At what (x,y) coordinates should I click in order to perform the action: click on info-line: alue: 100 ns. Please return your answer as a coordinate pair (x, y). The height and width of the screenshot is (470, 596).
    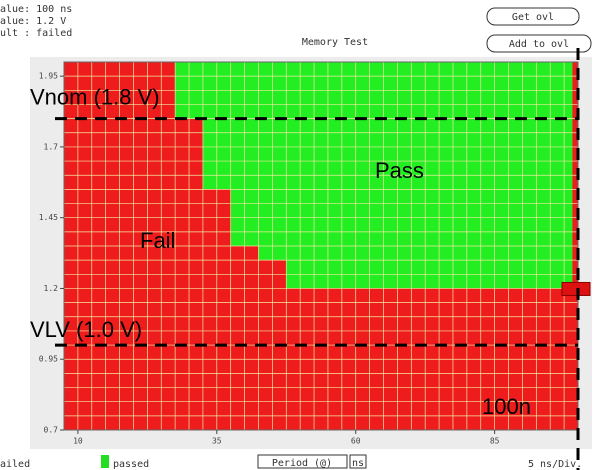
    Looking at the image, I should click on (36, 9).